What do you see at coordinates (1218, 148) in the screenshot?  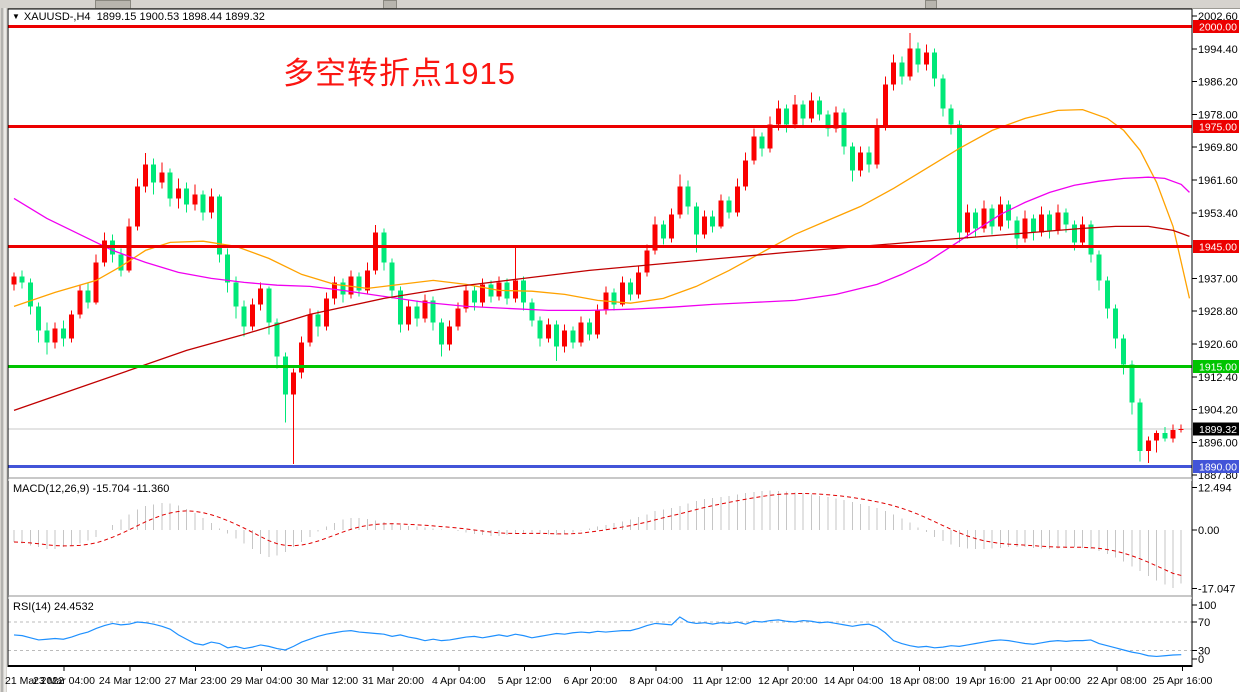 I see `price-axis-label: 1969.80` at bounding box center [1218, 148].